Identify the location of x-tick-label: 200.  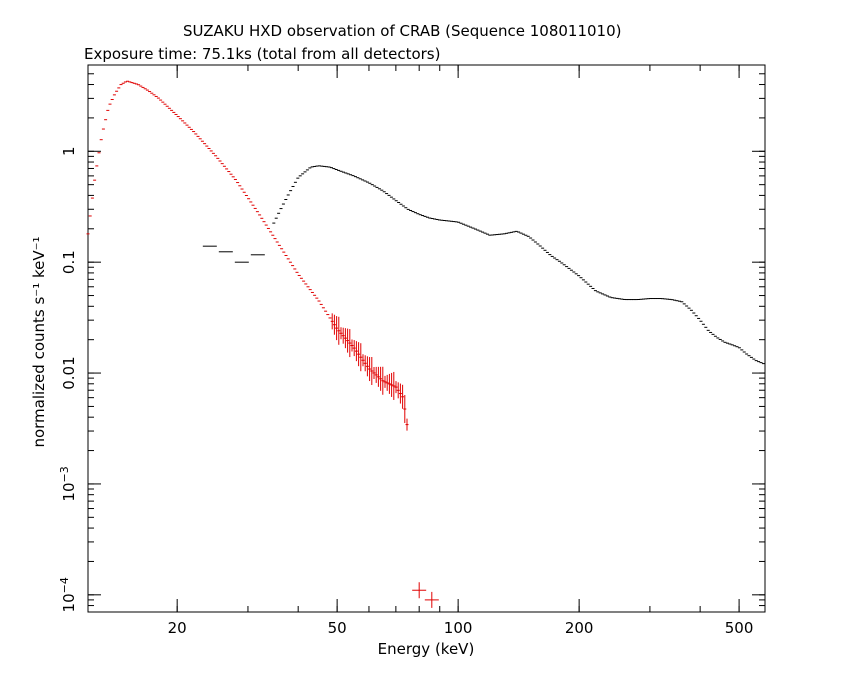
(579, 628).